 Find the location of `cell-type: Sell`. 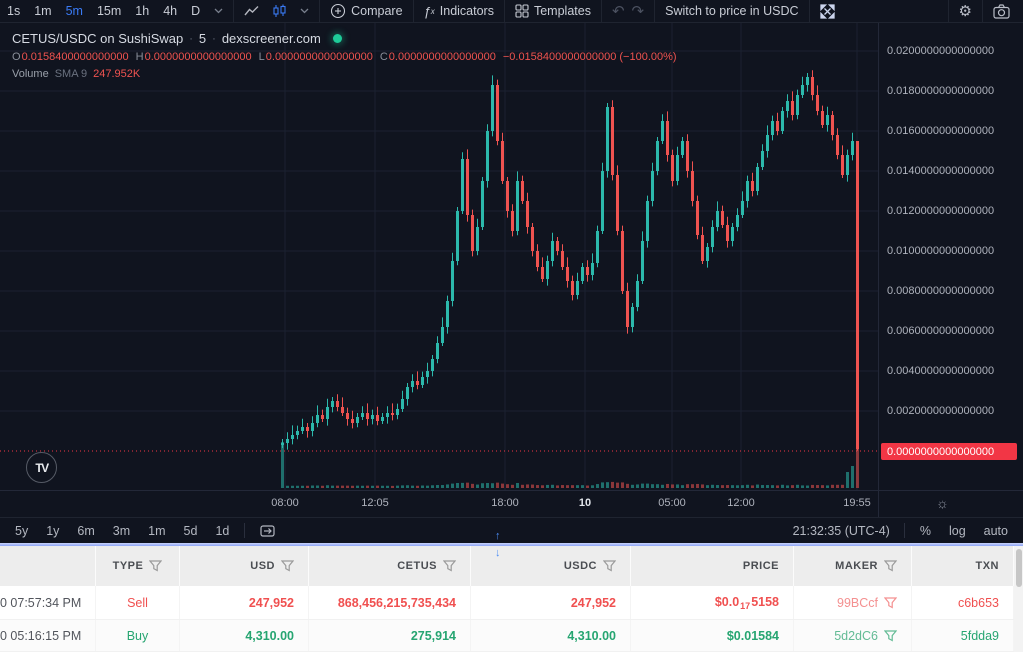

cell-type: Sell is located at coordinates (138, 602).